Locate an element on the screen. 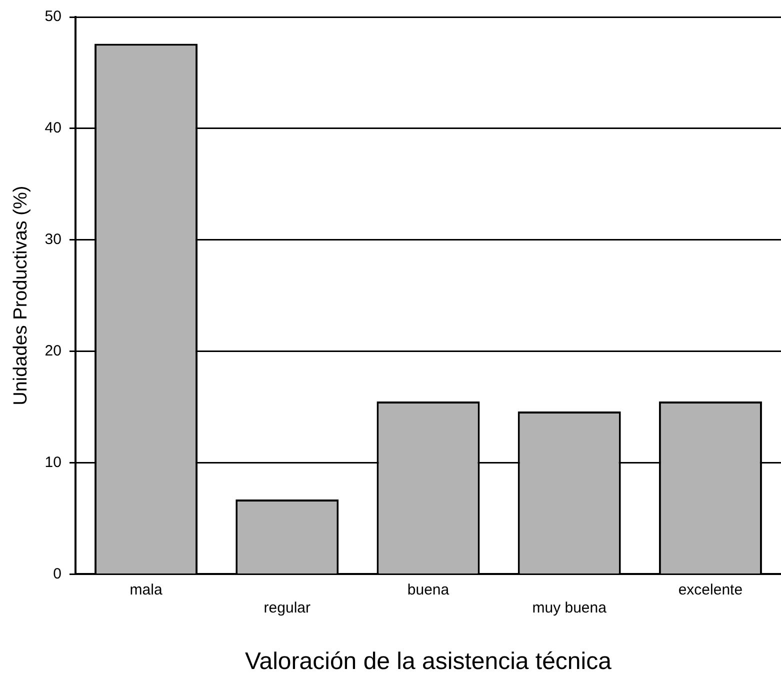  x-axis-title: Valoración de la asistencia técnica is located at coordinates (428, 662).